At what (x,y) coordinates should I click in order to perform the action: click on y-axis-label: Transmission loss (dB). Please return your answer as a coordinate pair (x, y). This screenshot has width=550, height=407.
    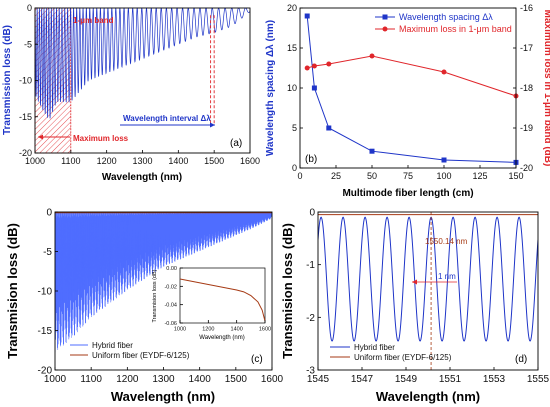
    Looking at the image, I should click on (7, 80).